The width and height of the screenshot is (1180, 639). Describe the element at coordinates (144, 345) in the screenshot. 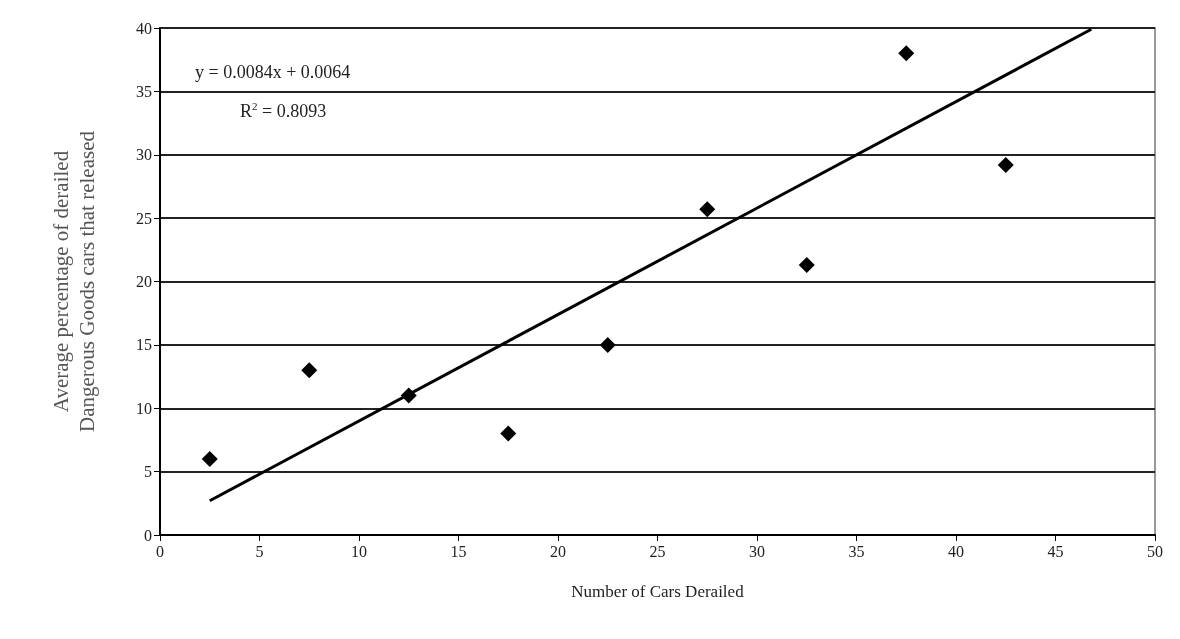

I see `y-tick-label: 15` at that location.